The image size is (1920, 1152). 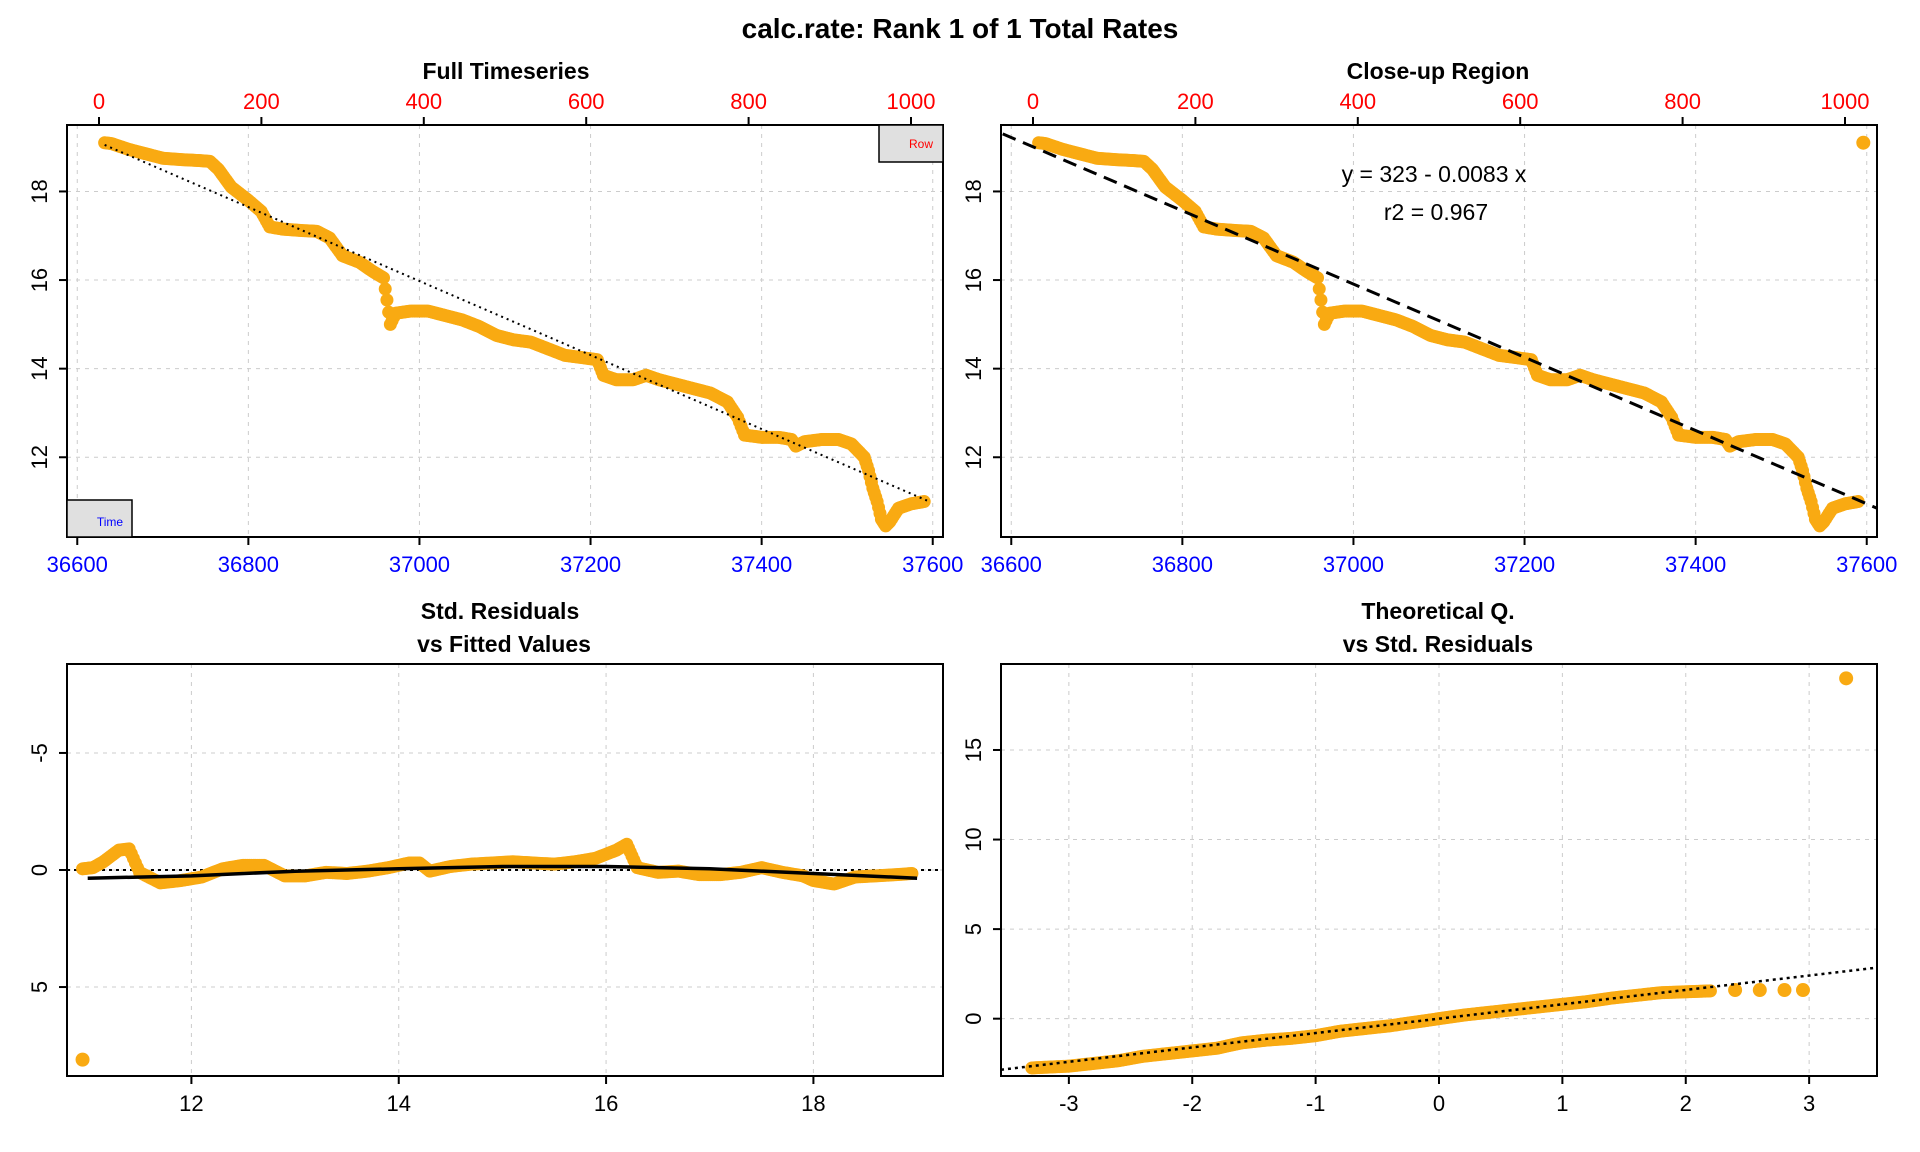 What do you see at coordinates (1438, 644) in the screenshot?
I see `panel-subtitle: vs Std. Residuals` at bounding box center [1438, 644].